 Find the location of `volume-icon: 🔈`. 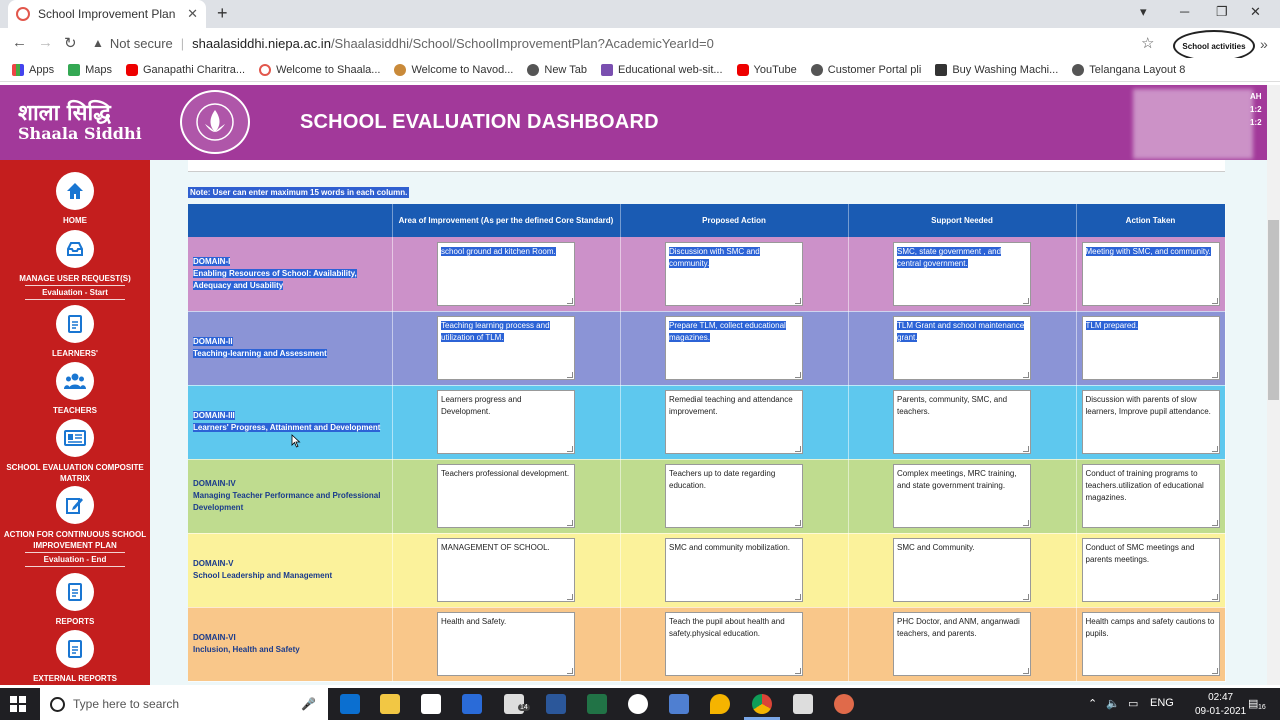

volume-icon: 🔈 is located at coordinates (1113, 704).